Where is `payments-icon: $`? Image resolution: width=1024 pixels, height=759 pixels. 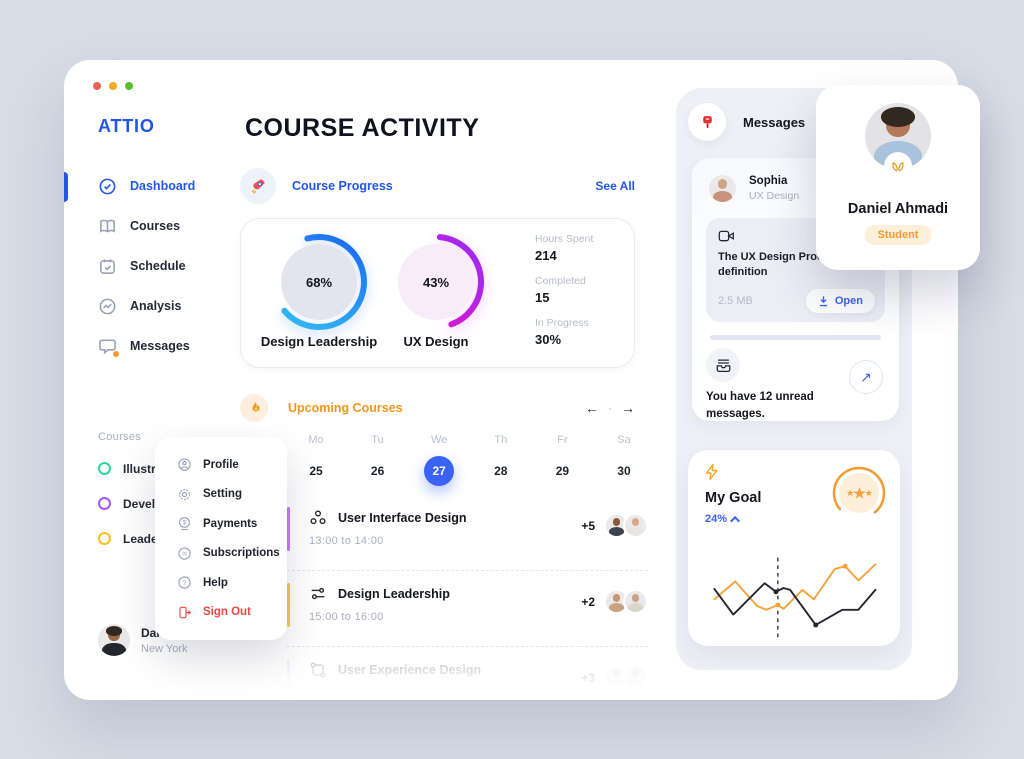
payments-icon: $ is located at coordinates (184, 524).